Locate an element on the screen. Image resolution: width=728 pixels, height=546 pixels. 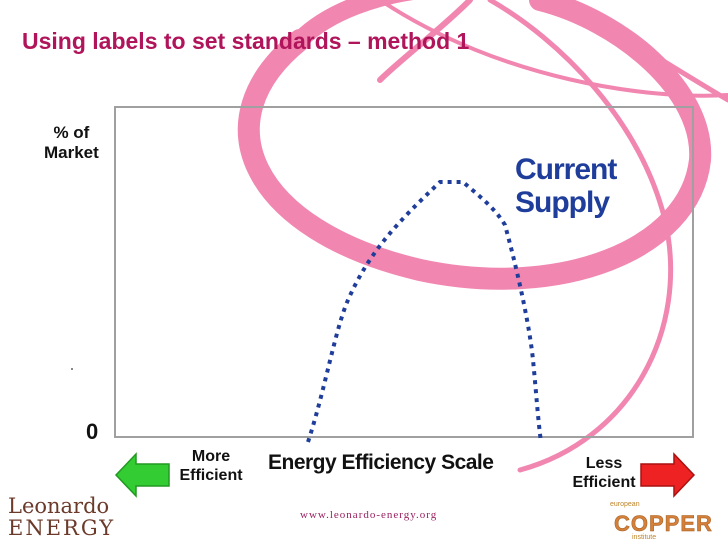
leonardo-energy-logo: Leonardo ENERGY is located at coordinates (61, 517).